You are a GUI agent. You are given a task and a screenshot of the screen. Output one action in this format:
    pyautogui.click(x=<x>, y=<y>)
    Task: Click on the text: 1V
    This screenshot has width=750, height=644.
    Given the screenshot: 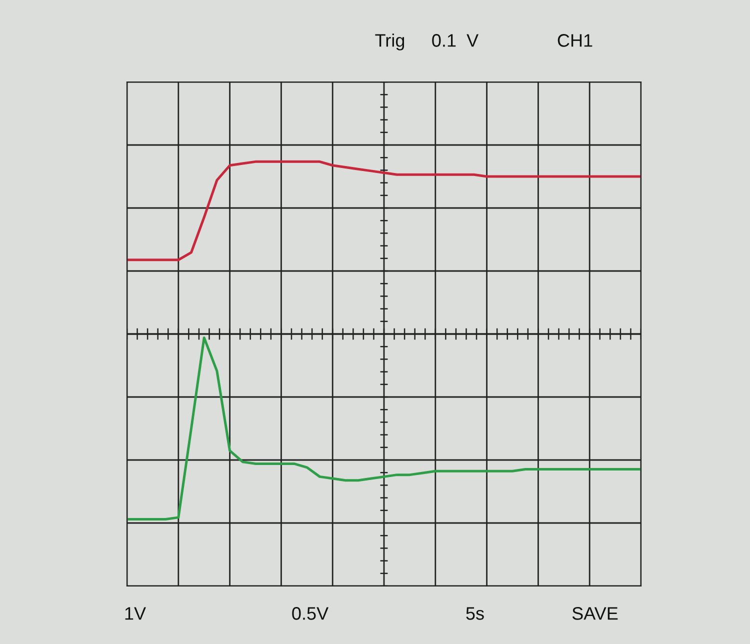 What is the action you would take?
    pyautogui.click(x=135, y=613)
    